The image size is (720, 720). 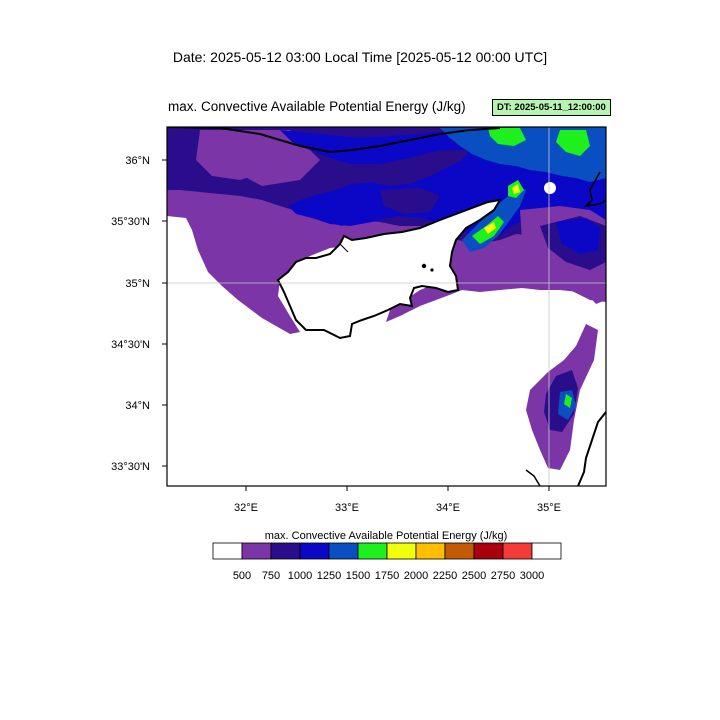 I want to click on colorbar-level-label: 2000, so click(x=416, y=576).